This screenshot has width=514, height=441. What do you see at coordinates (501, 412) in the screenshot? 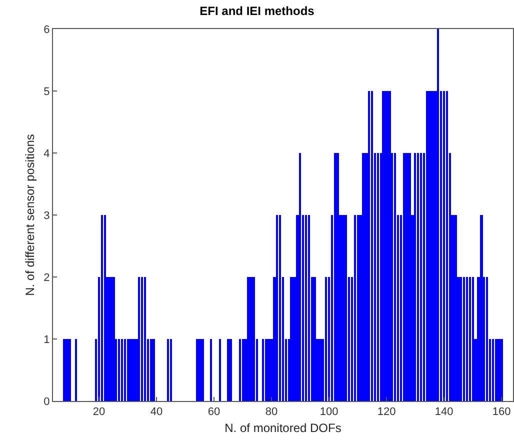
I see `x-tick-label: 160` at bounding box center [501, 412].